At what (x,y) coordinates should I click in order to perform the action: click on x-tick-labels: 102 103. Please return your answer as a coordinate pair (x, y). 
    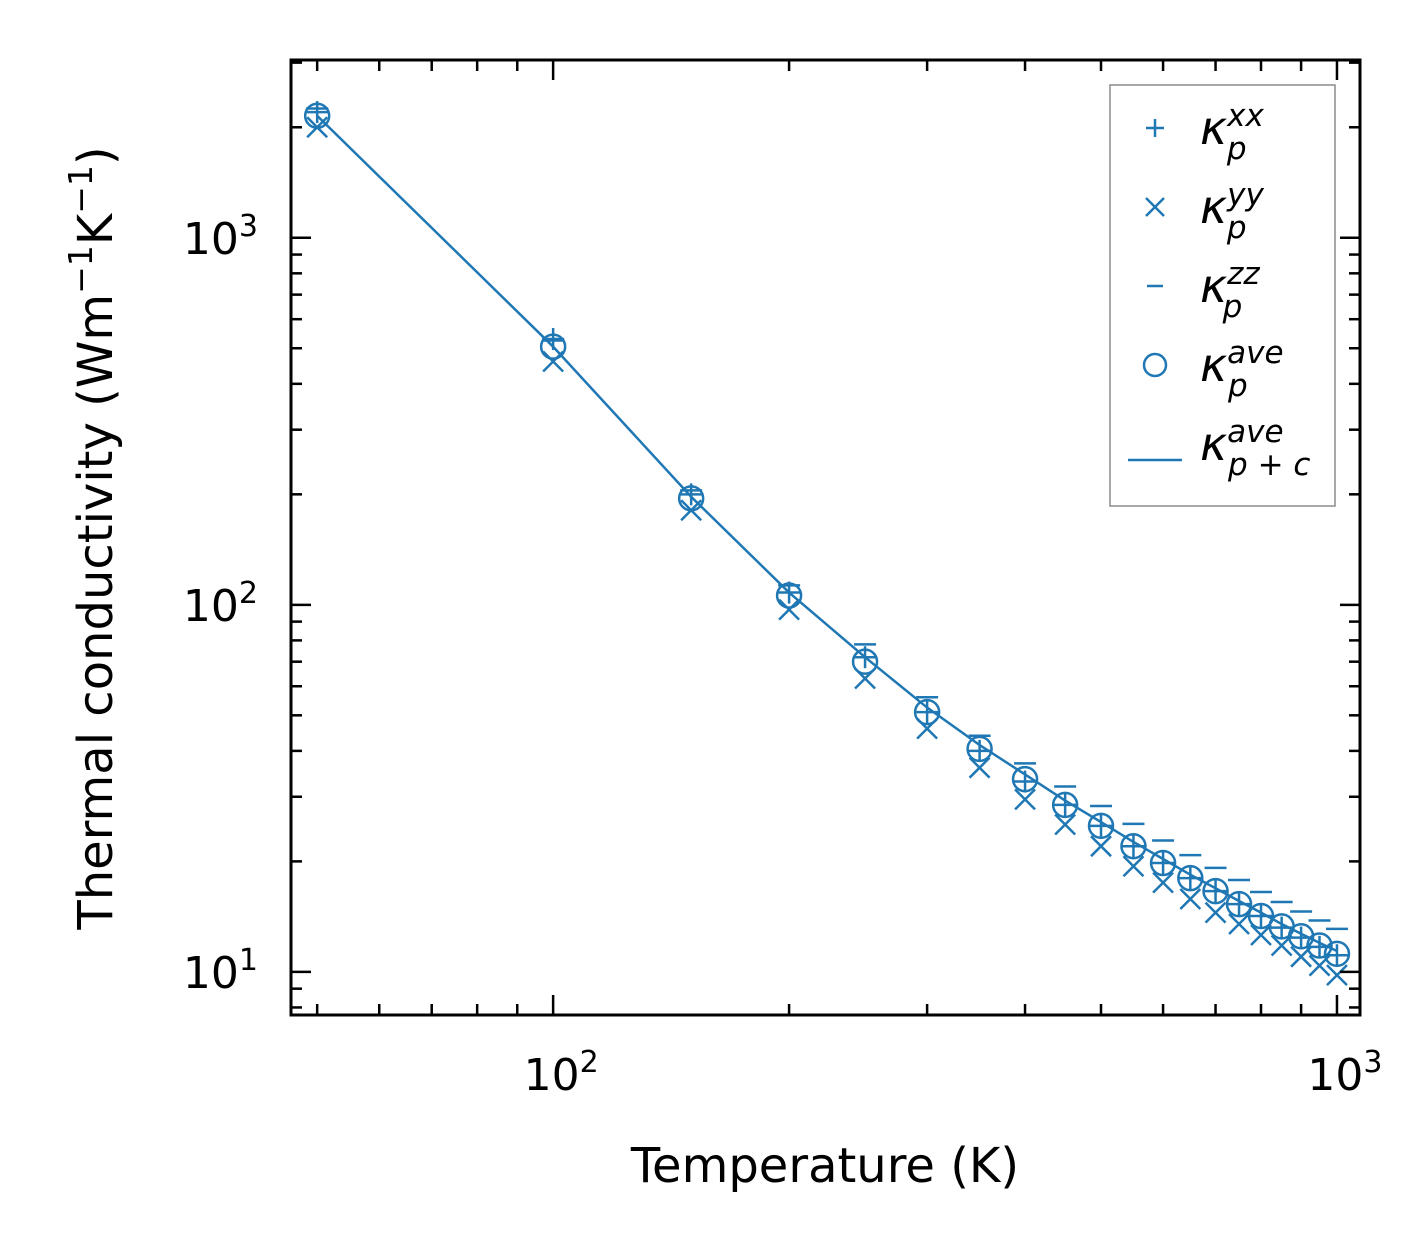
    Looking at the image, I should click on (953, 1073).